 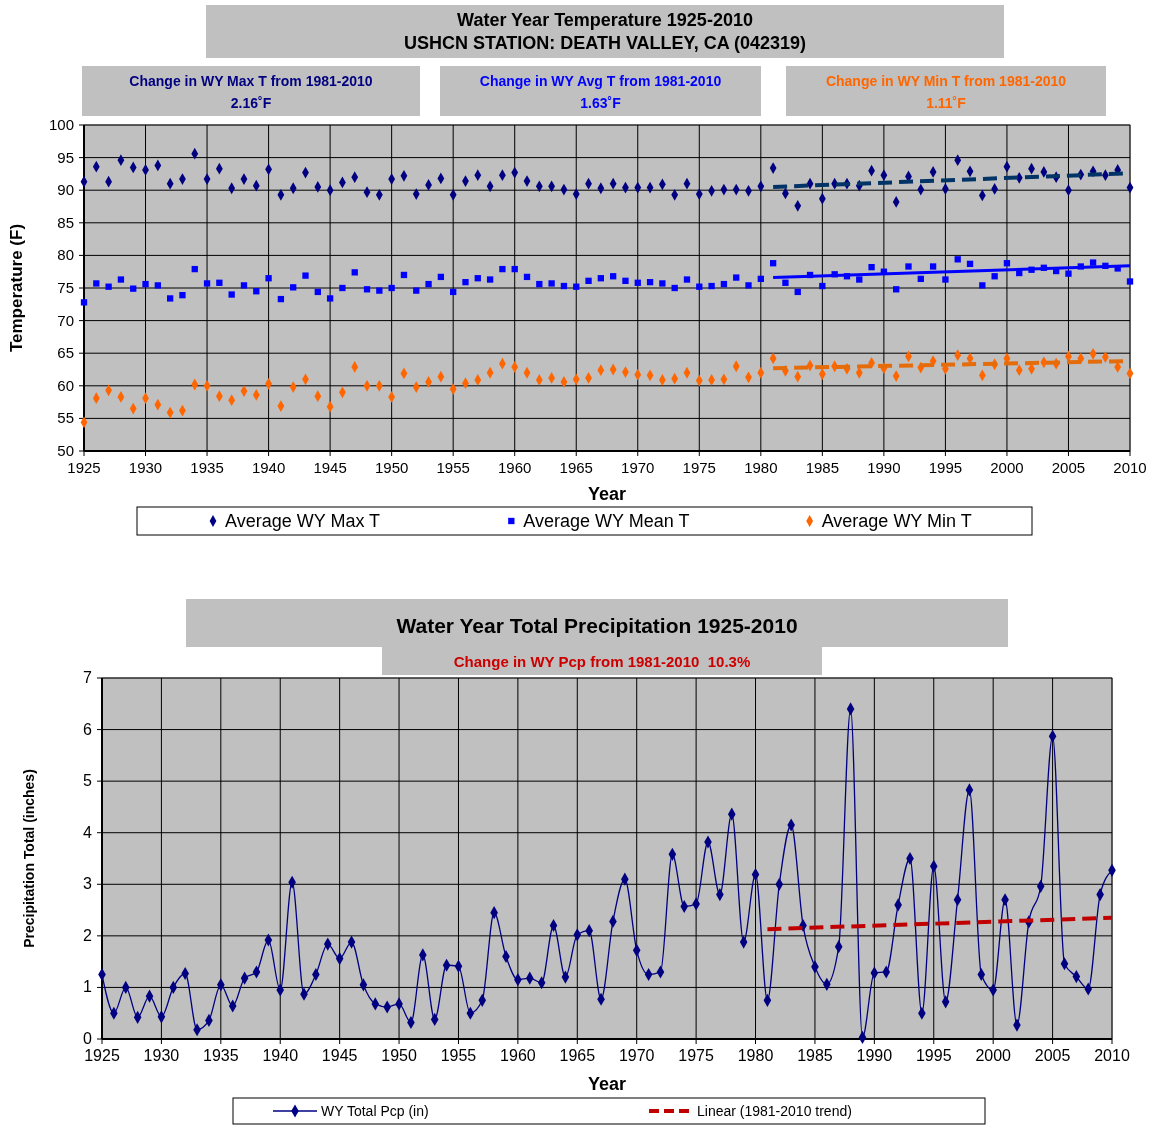 I want to click on y-tick-label: 55, so click(x=65, y=418).